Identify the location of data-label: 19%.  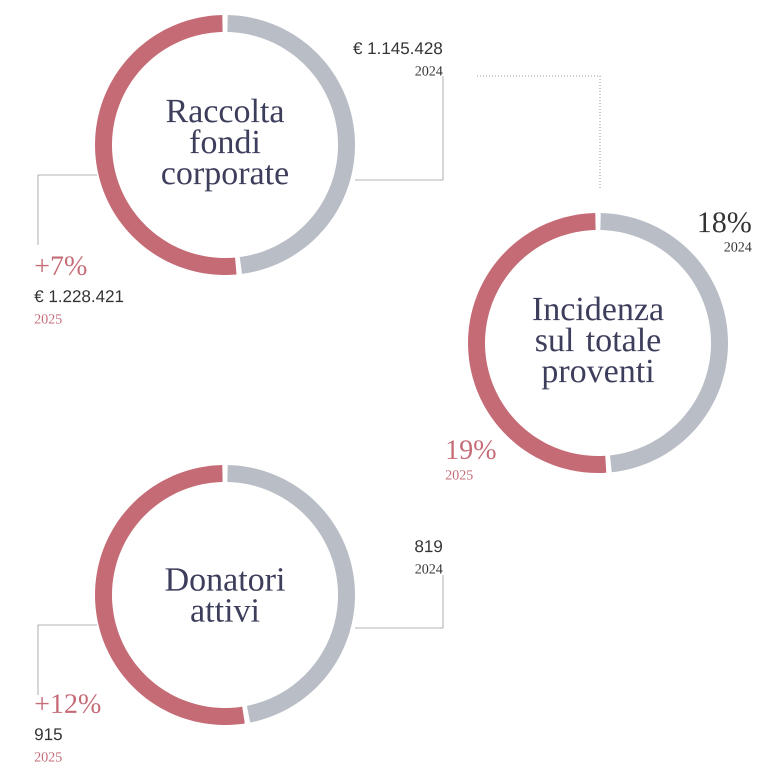
(472, 450).